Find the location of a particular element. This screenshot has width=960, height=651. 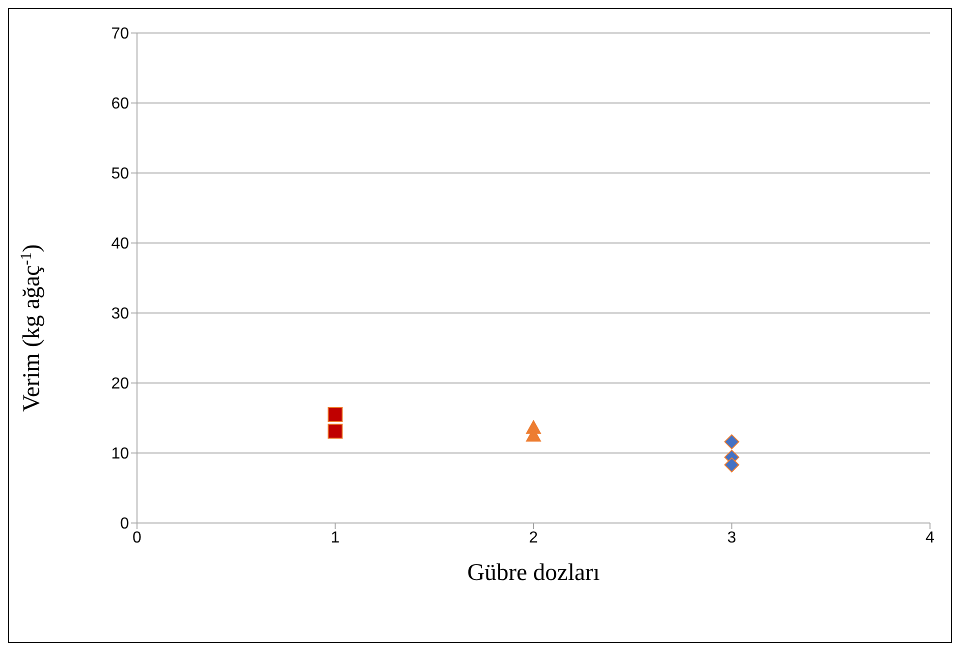

y-tick-label: 70 is located at coordinates (120, 34).